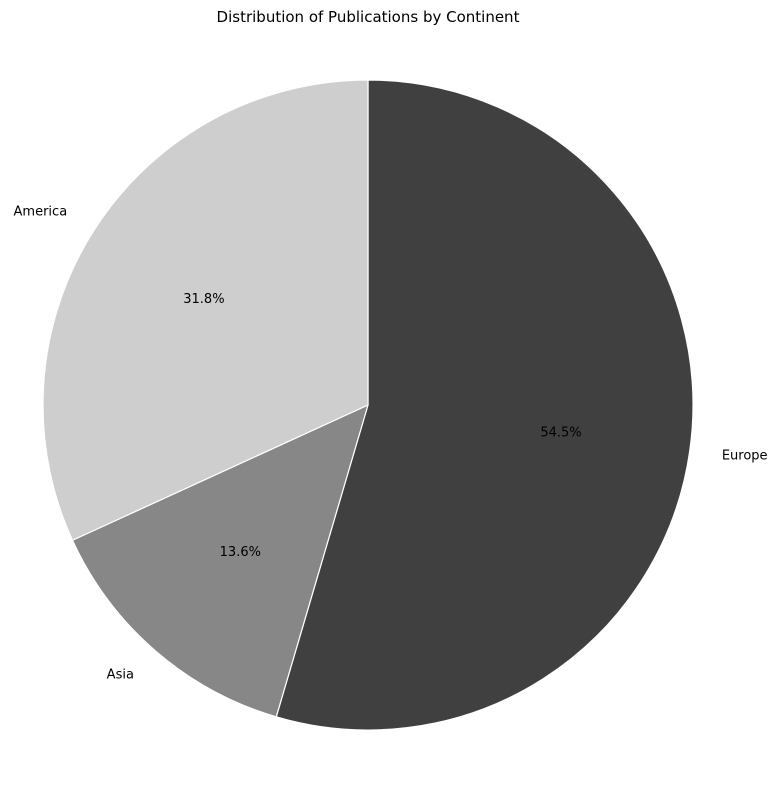 The height and width of the screenshot is (790, 781). I want to click on slice-percent-europe: 54.5%, so click(560, 432).